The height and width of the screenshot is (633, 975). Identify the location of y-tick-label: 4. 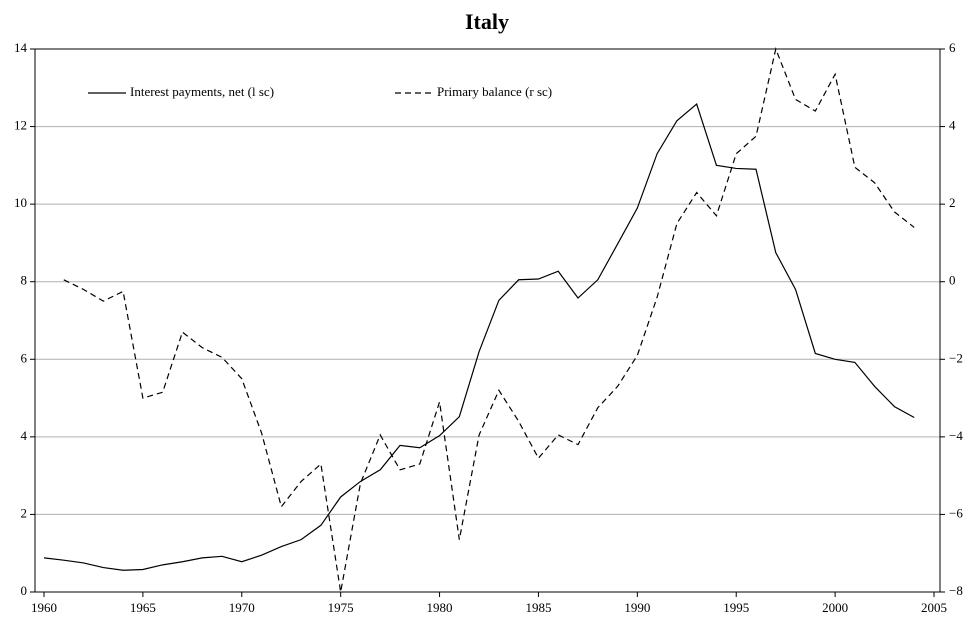
(24, 435).